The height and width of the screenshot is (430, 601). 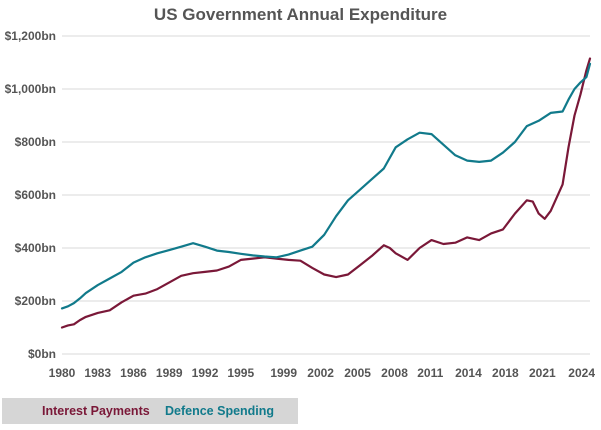 What do you see at coordinates (468, 373) in the screenshot?
I see `x-tick-label: 2014` at bounding box center [468, 373].